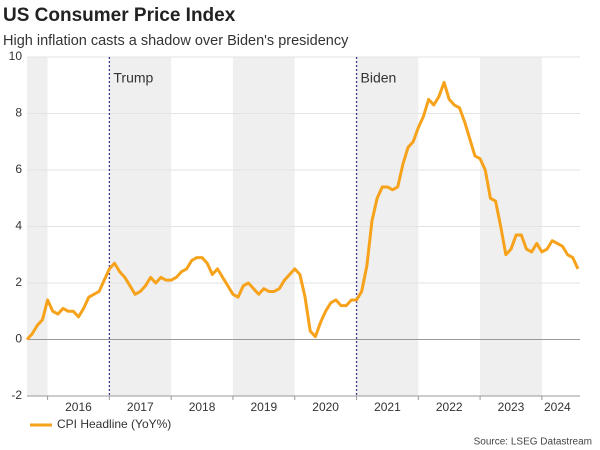 The height and width of the screenshot is (450, 600). What do you see at coordinates (379, 78) in the screenshot?
I see `annotation-label: Biden` at bounding box center [379, 78].